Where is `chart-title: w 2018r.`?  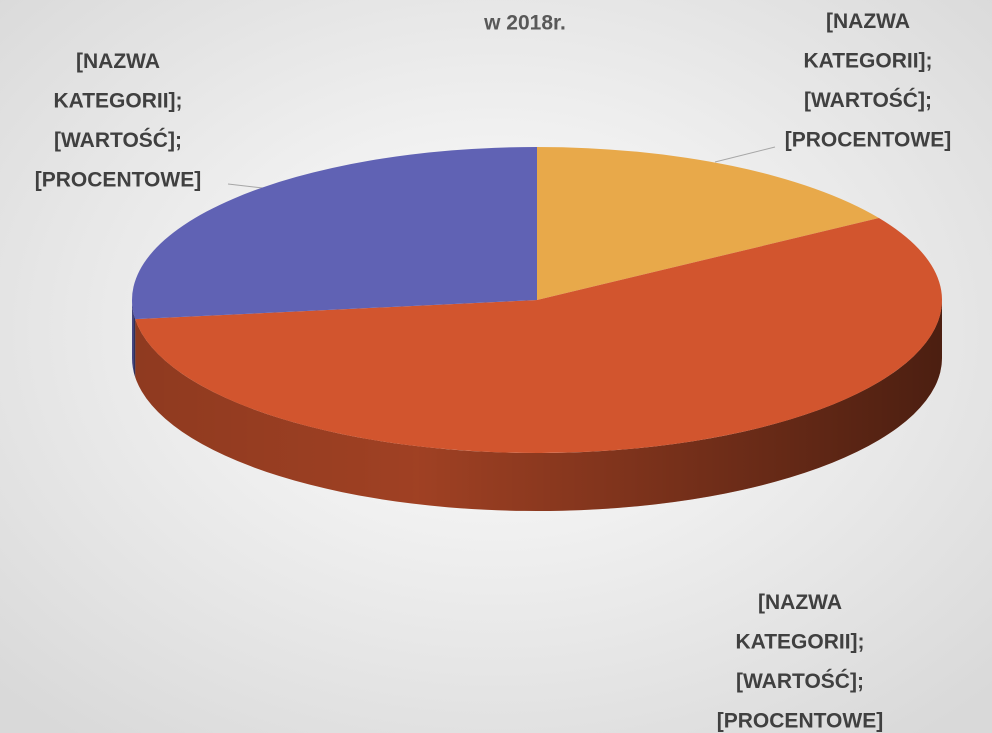
chart-title: w 2018r. is located at coordinates (524, 23).